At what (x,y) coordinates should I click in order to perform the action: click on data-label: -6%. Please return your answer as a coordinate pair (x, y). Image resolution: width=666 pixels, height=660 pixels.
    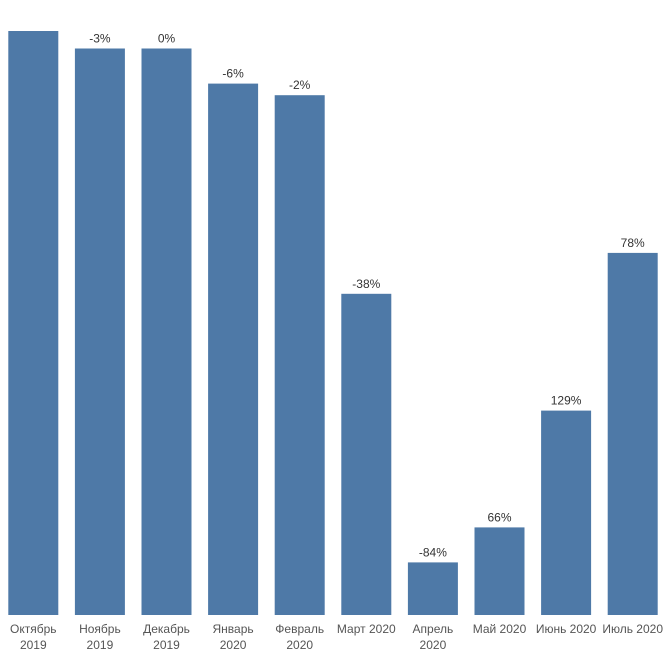
    Looking at the image, I should click on (233, 74).